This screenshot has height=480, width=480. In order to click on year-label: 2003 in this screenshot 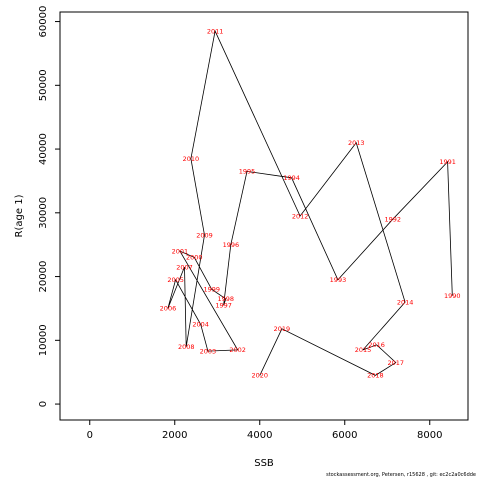, I will do `click(208, 351)`.